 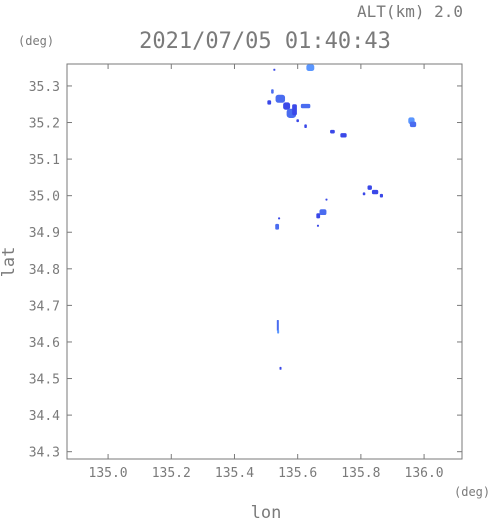 What do you see at coordinates (410, 11) in the screenshot?
I see `chart-subtitle: ALT(km) 2.0` at bounding box center [410, 11].